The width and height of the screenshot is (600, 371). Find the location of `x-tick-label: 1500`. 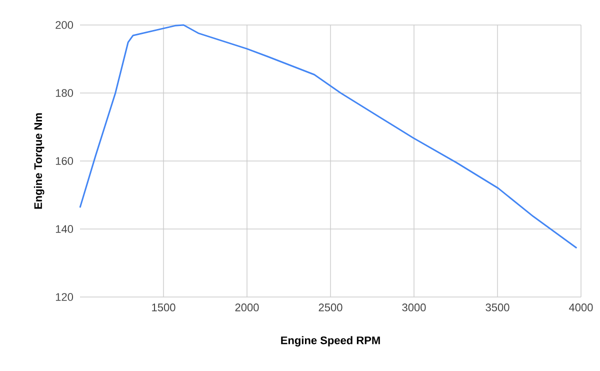

x-tick-label: 1500 is located at coordinates (164, 308).